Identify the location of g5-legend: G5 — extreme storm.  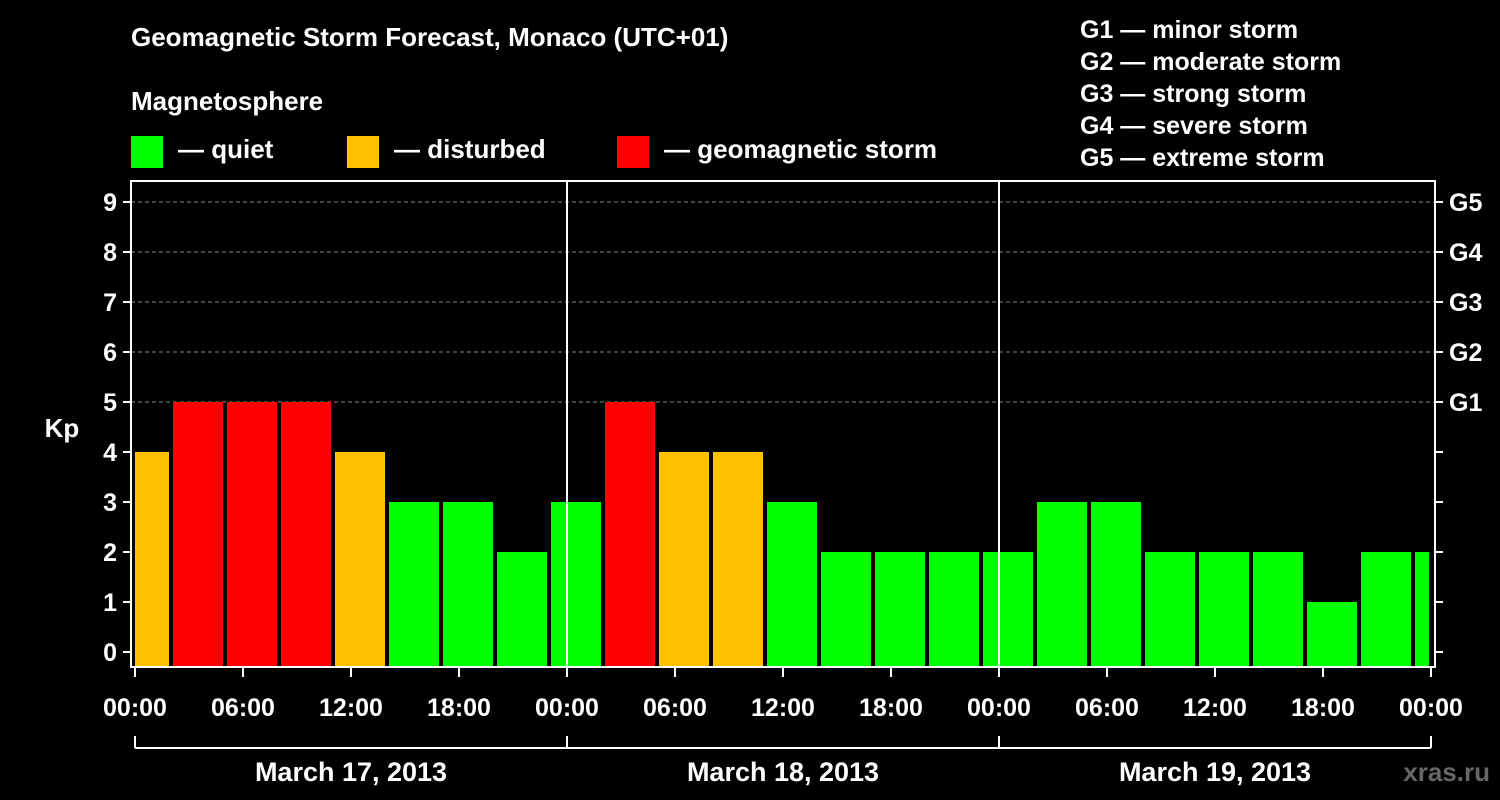
(1202, 158).